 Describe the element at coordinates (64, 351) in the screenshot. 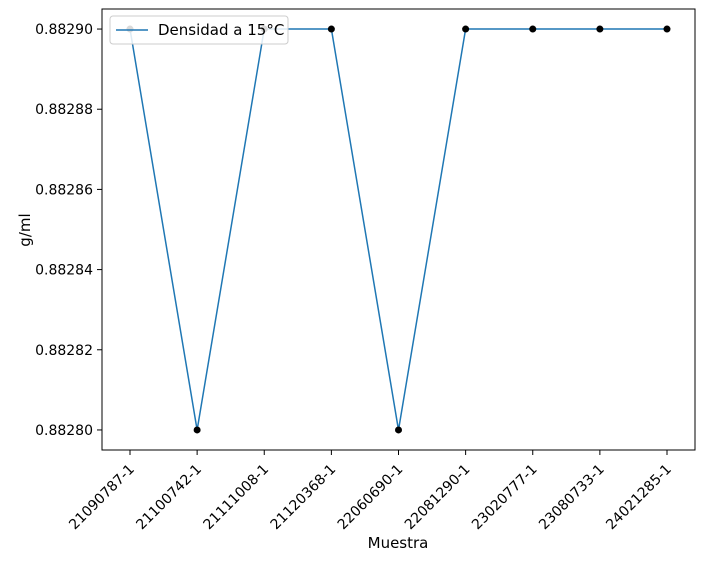

I see `y-tick-label: 0.88282` at that location.